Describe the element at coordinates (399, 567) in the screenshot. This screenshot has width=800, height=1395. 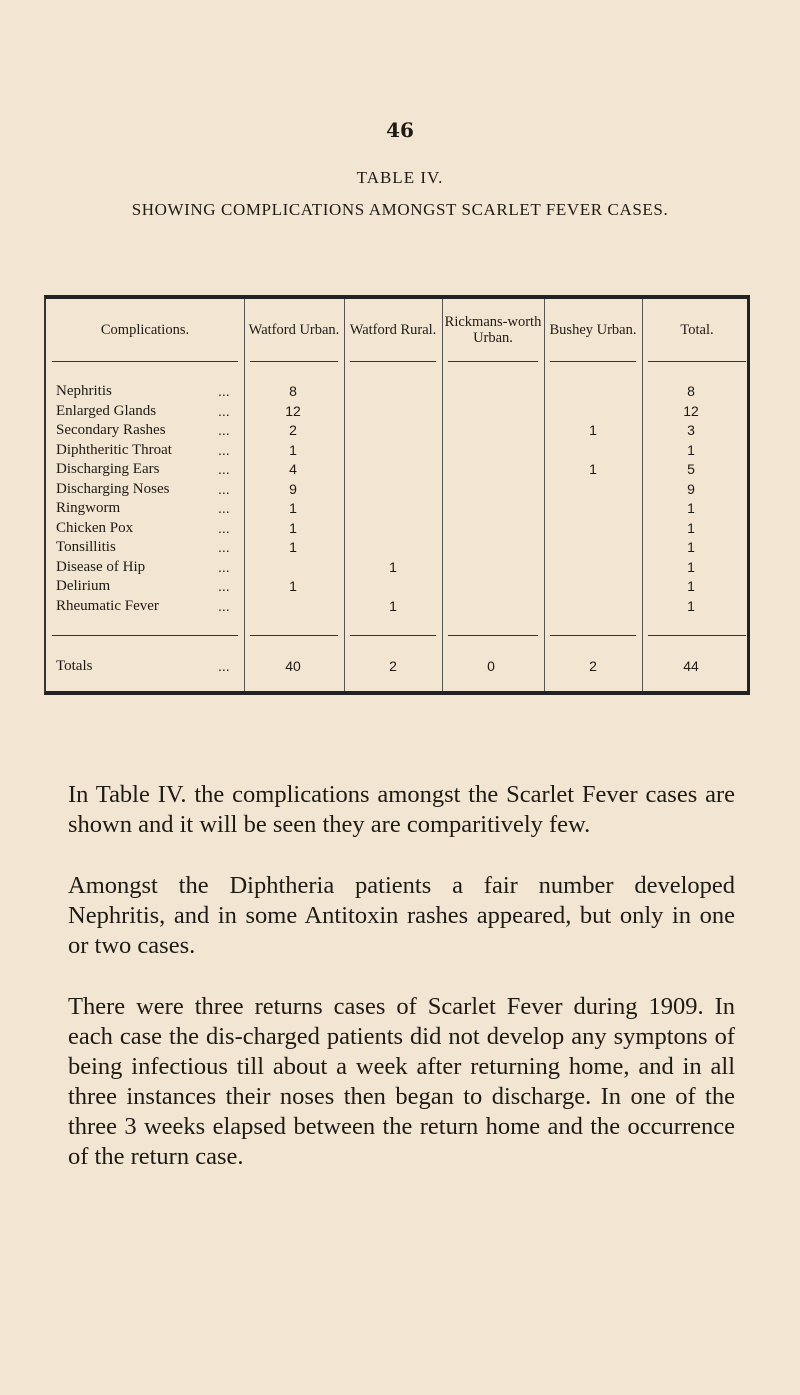
I see `table-row: Disease of Hip... 1 1` at that location.